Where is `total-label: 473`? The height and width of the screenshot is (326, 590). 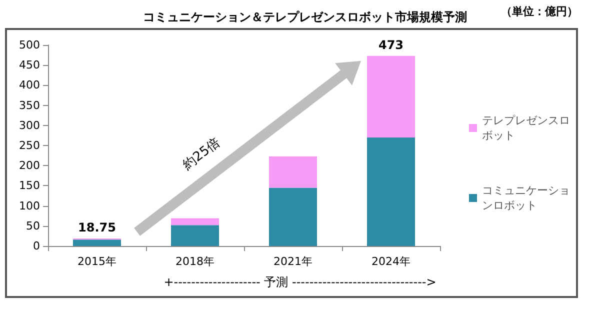
total-label: 473 is located at coordinates (391, 45).